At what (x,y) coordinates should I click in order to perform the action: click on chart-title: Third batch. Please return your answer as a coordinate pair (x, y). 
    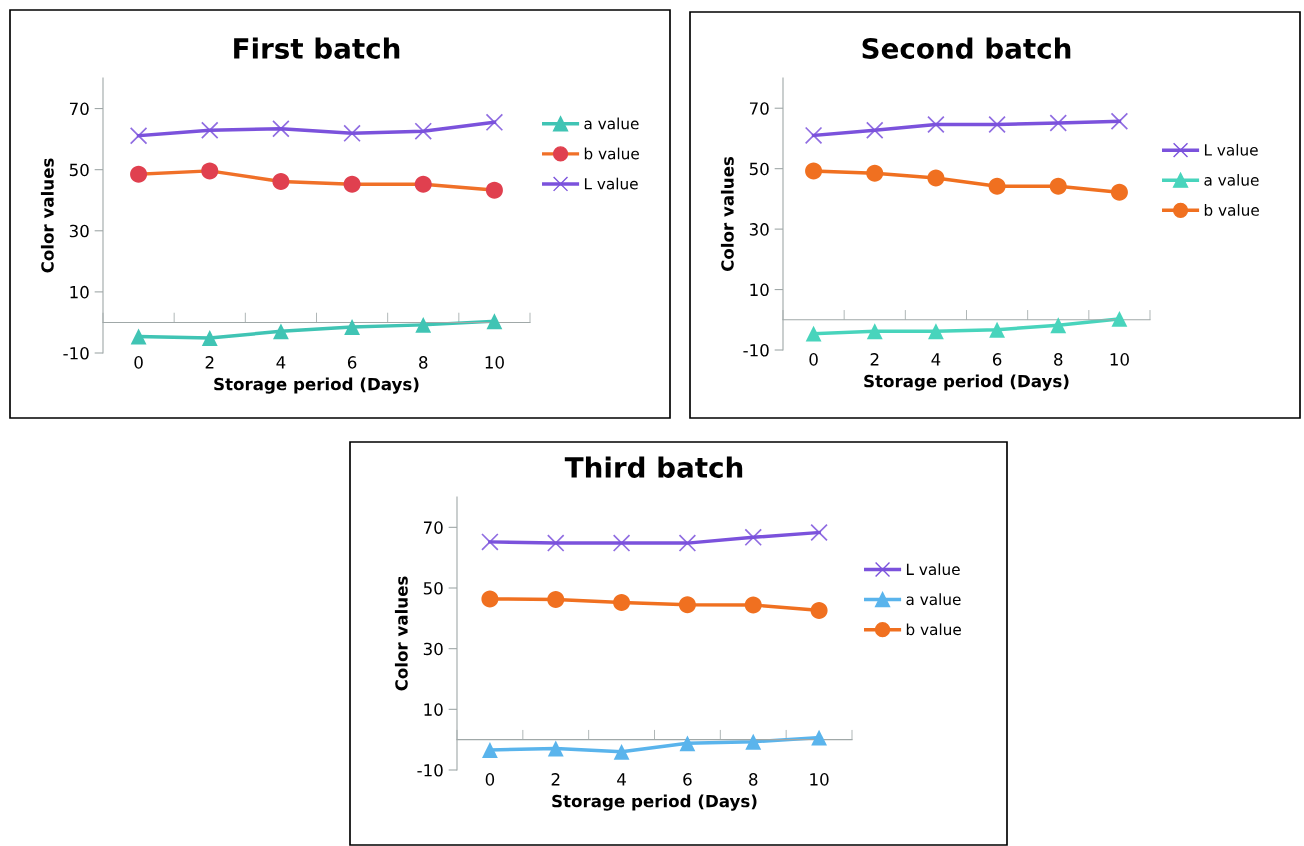
    Looking at the image, I should click on (653, 467).